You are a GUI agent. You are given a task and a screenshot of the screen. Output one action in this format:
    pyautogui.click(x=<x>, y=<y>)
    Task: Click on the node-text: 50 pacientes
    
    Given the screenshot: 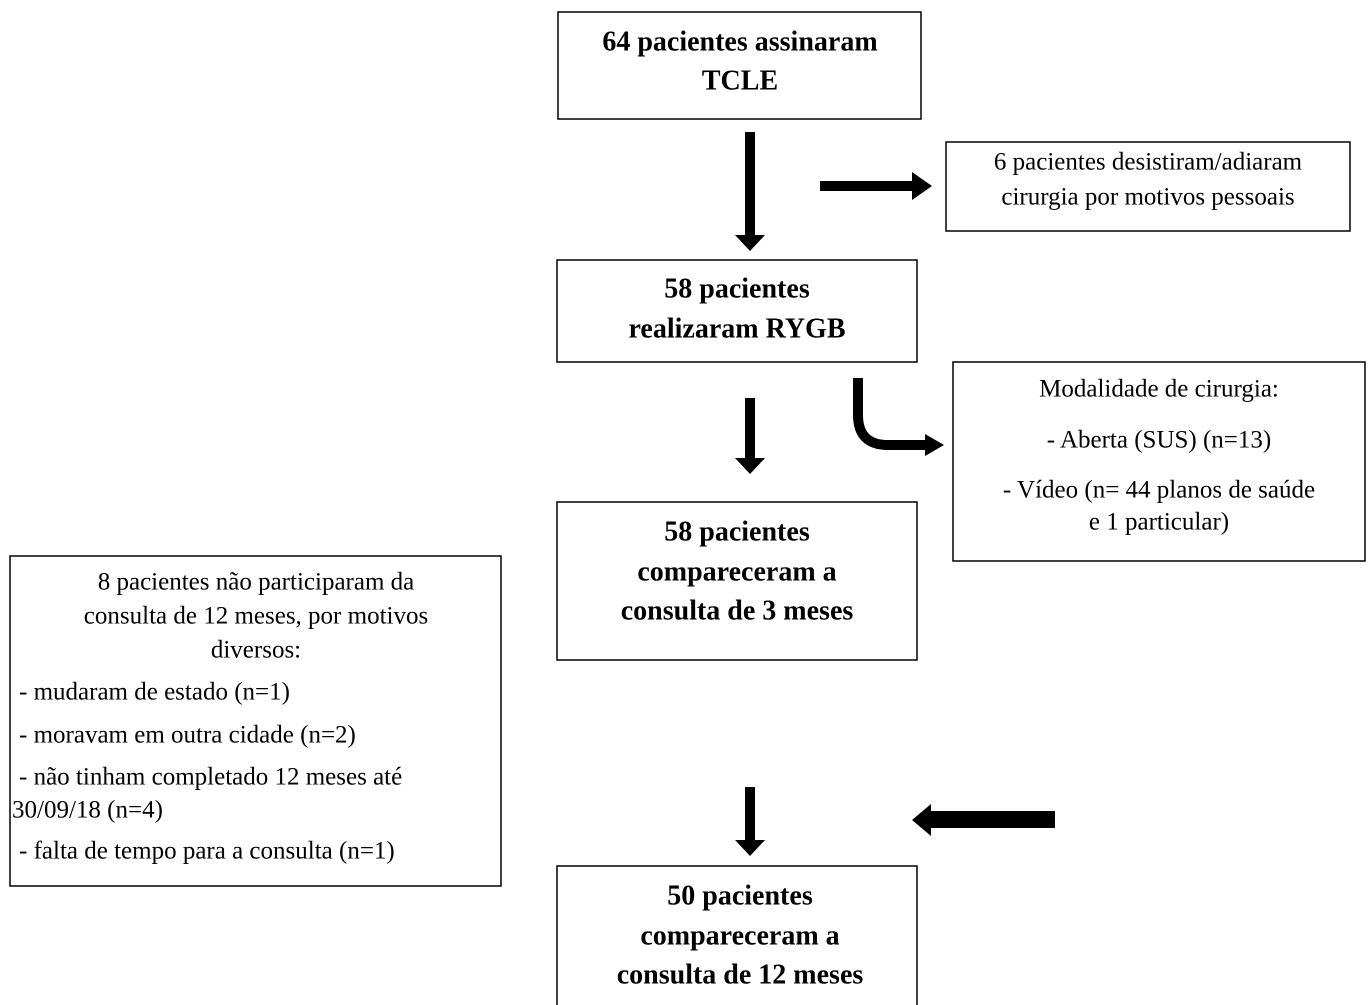 What is the action you would take?
    pyautogui.click(x=740, y=895)
    